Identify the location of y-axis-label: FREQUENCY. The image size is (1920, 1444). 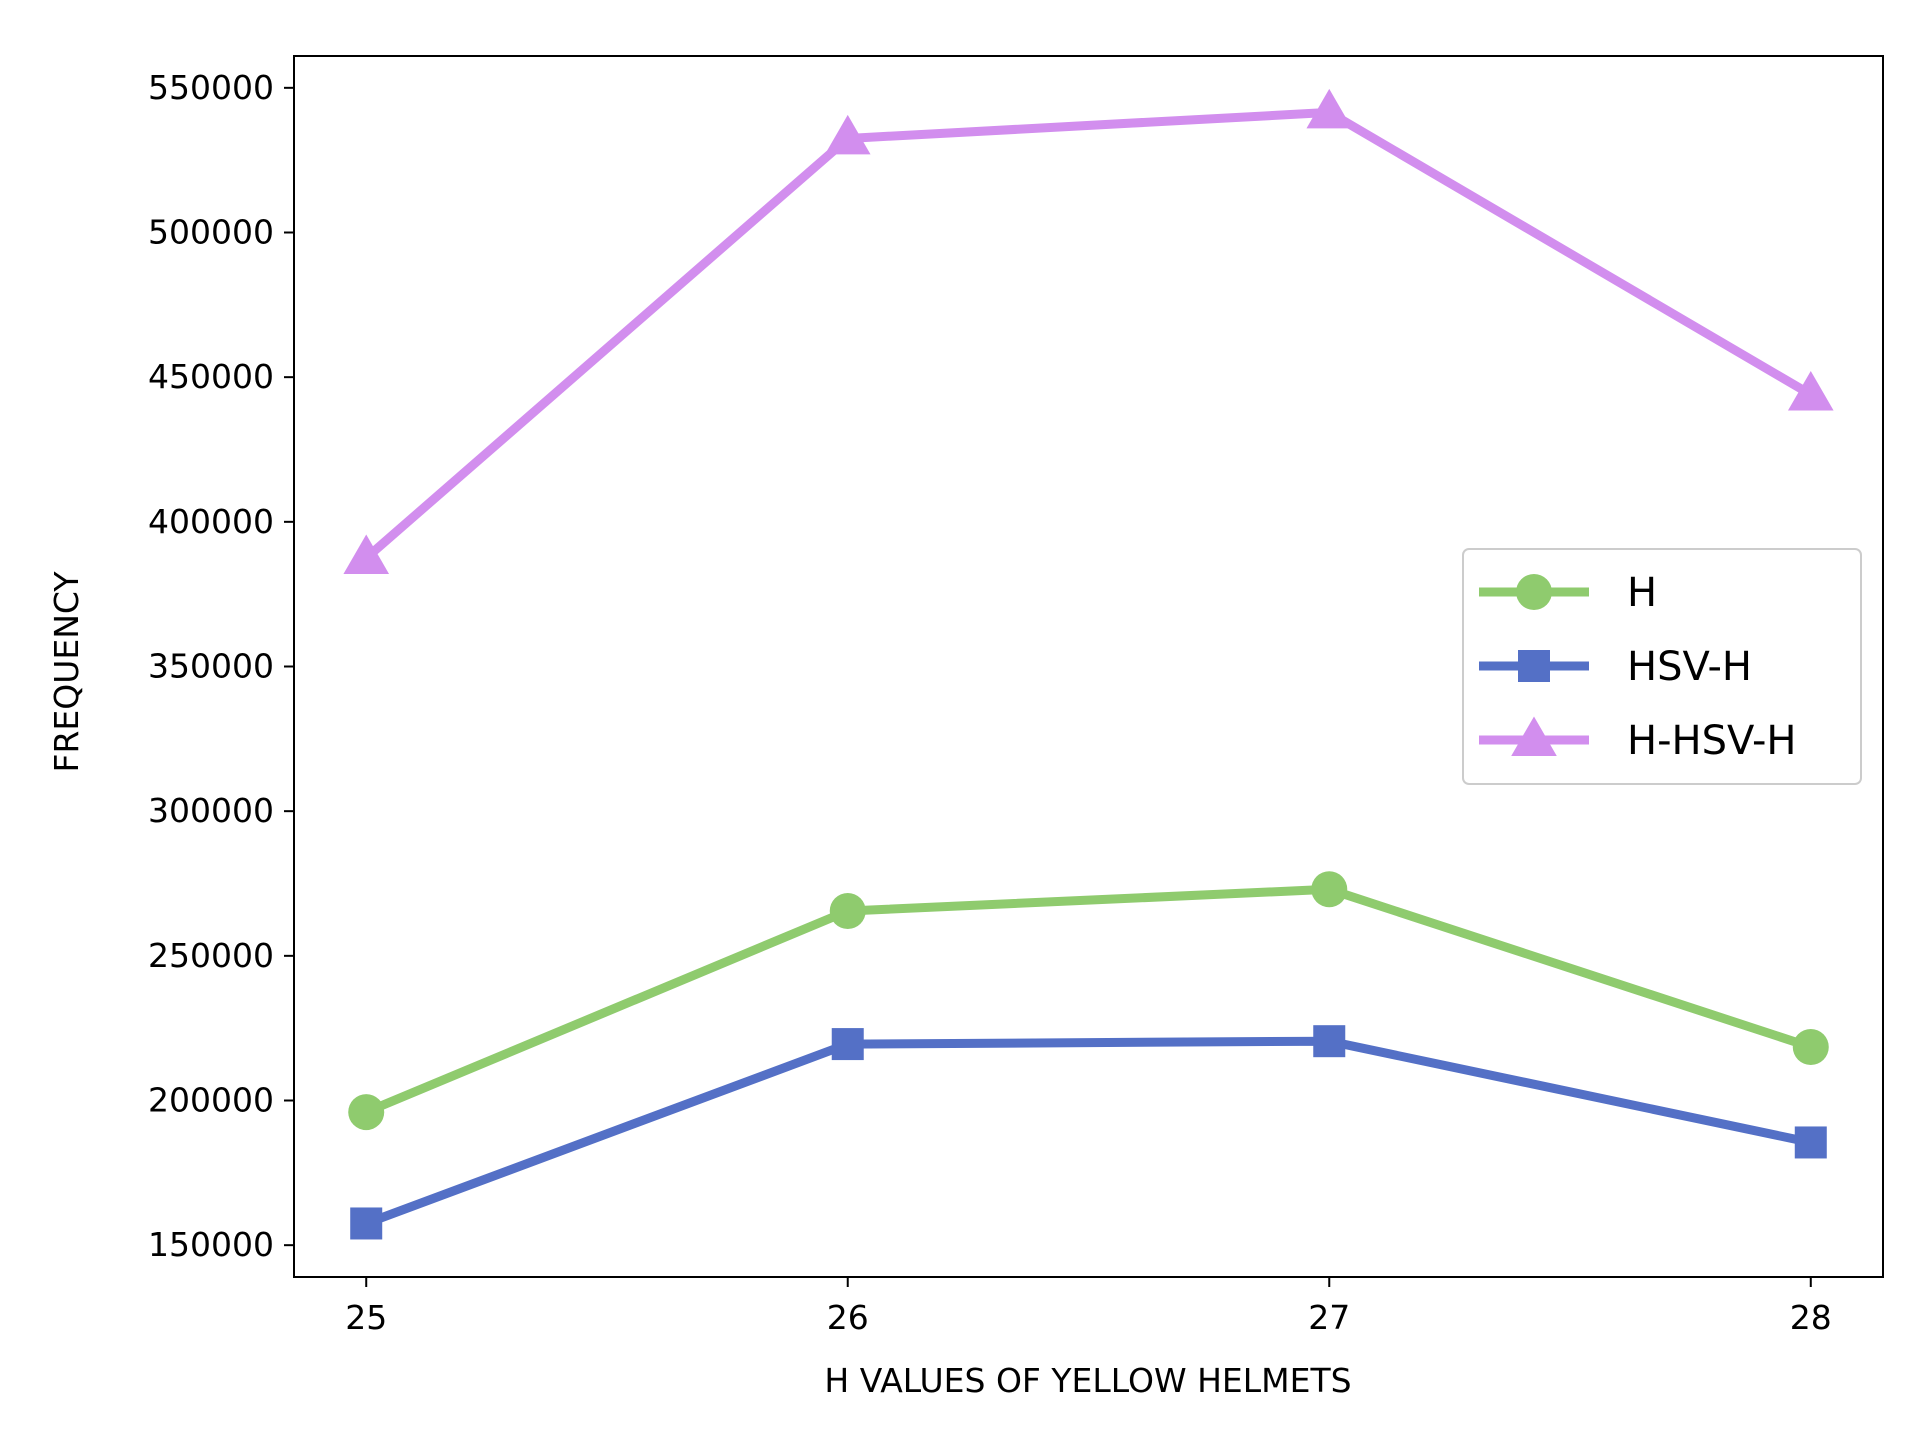
(66, 672).